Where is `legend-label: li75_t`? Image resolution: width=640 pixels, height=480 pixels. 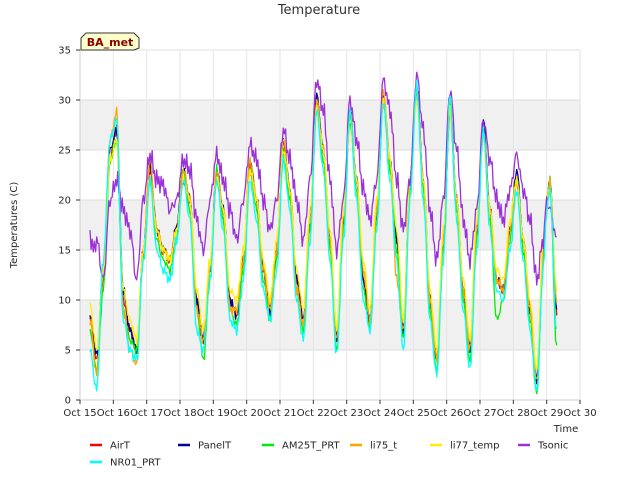 legend-label: li75_t is located at coordinates (383, 446).